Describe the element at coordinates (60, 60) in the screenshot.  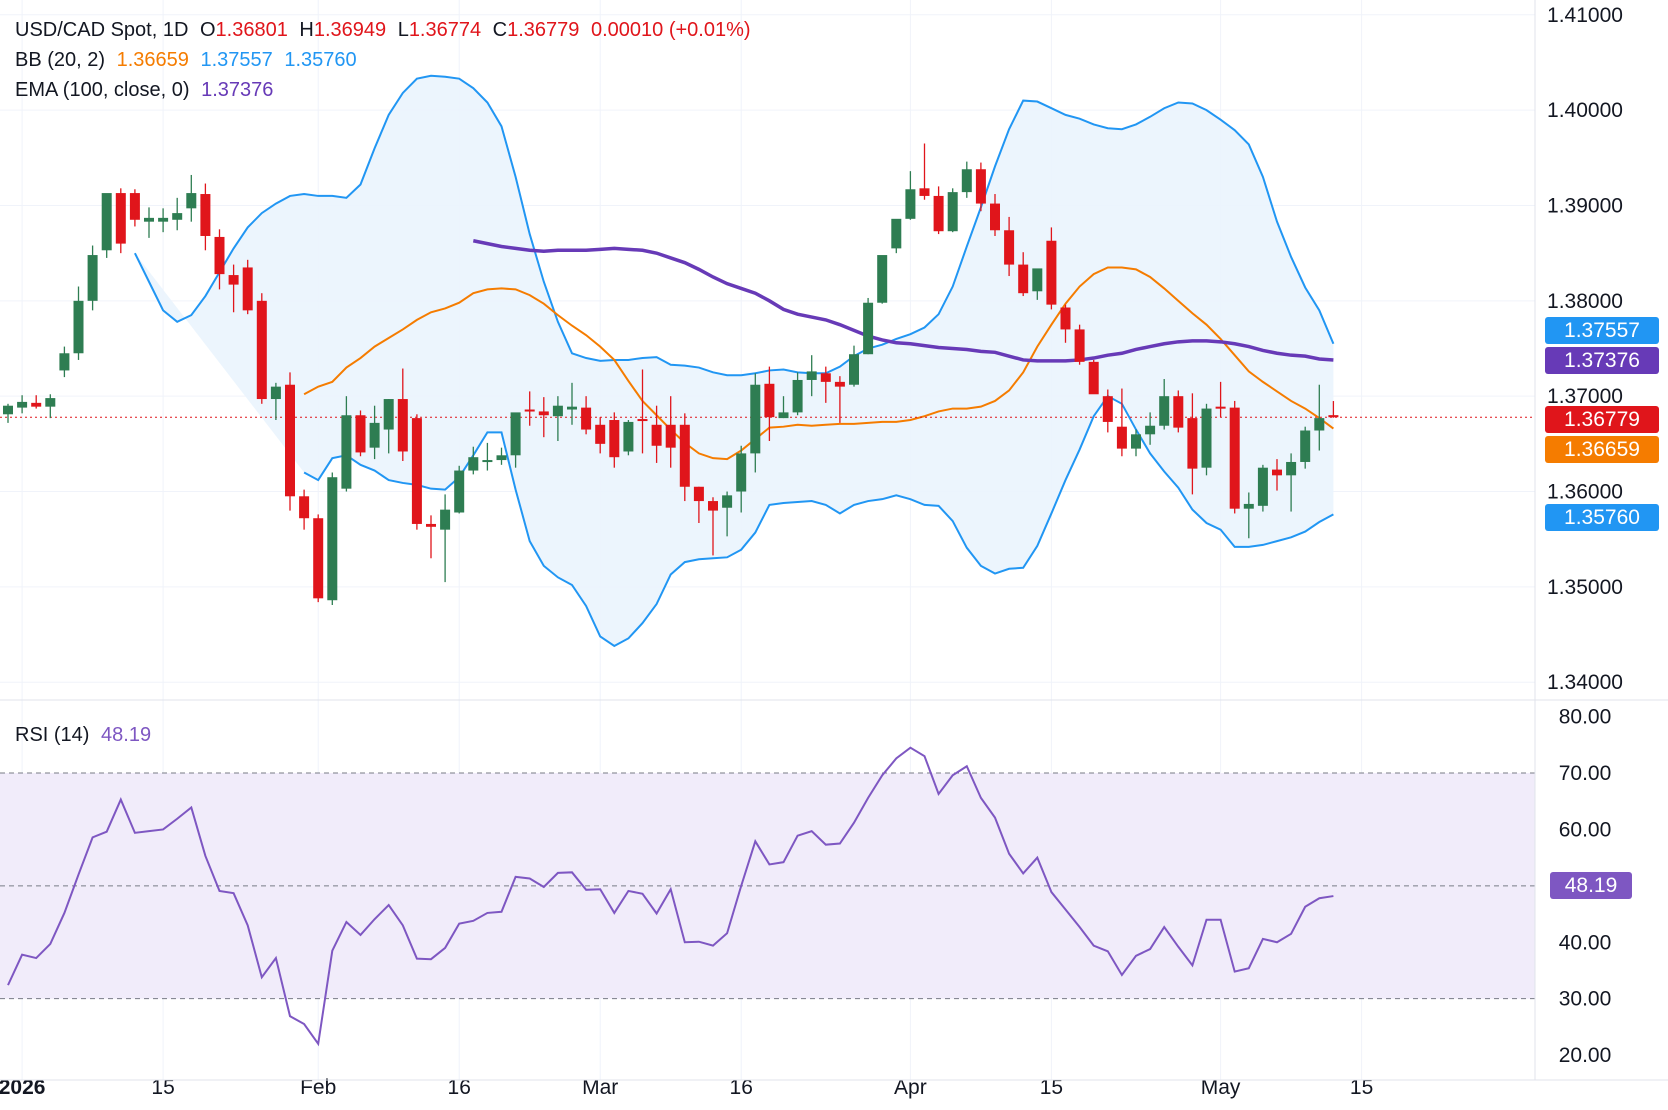
I see `bb-label: BB (20, 2)` at that location.